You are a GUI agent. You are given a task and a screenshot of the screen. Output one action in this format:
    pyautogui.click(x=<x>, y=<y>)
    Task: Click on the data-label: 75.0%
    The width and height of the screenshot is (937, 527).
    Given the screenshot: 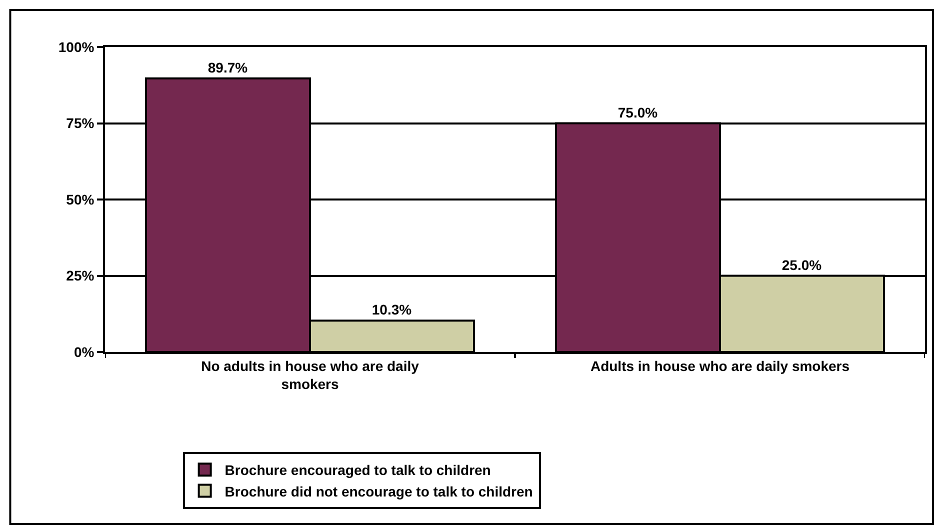 What is the action you would take?
    pyautogui.click(x=638, y=112)
    